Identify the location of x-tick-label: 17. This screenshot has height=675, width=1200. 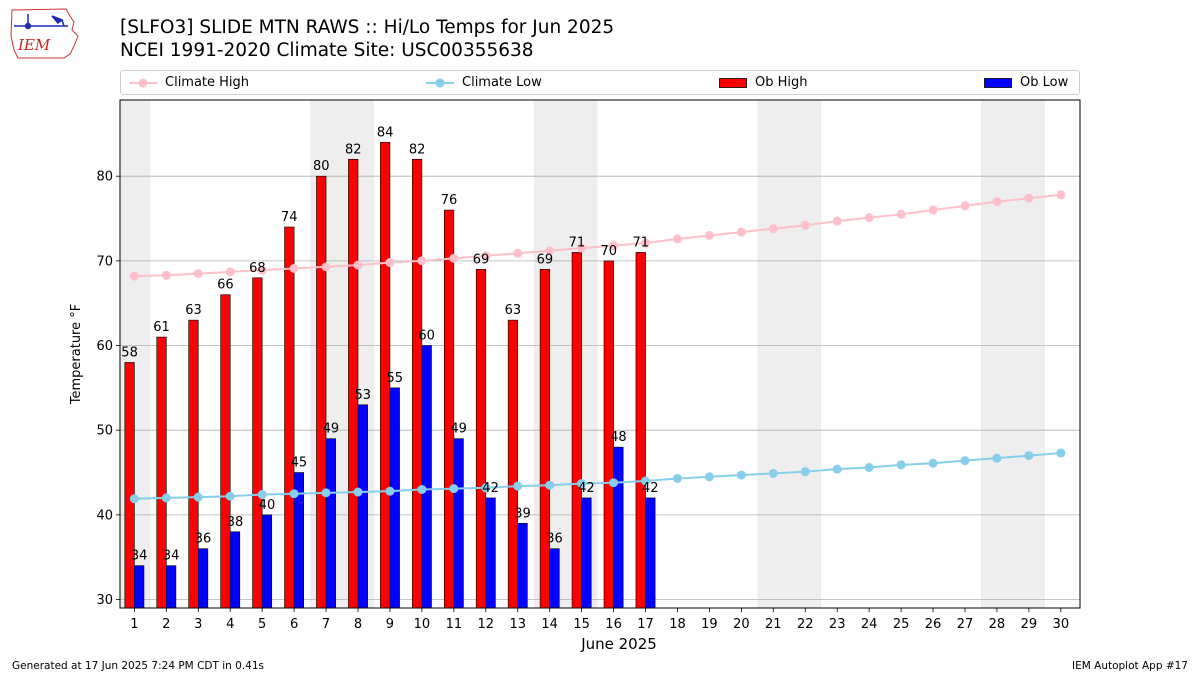
(645, 624).